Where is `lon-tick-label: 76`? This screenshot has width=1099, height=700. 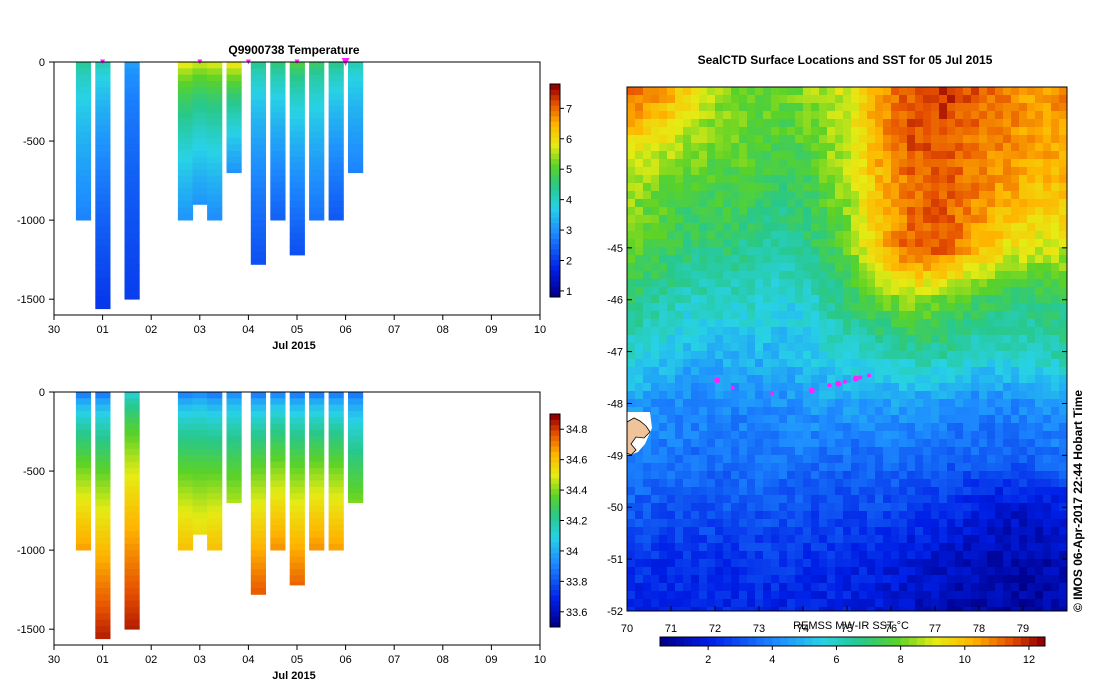 lon-tick-label: 76 is located at coordinates (891, 629).